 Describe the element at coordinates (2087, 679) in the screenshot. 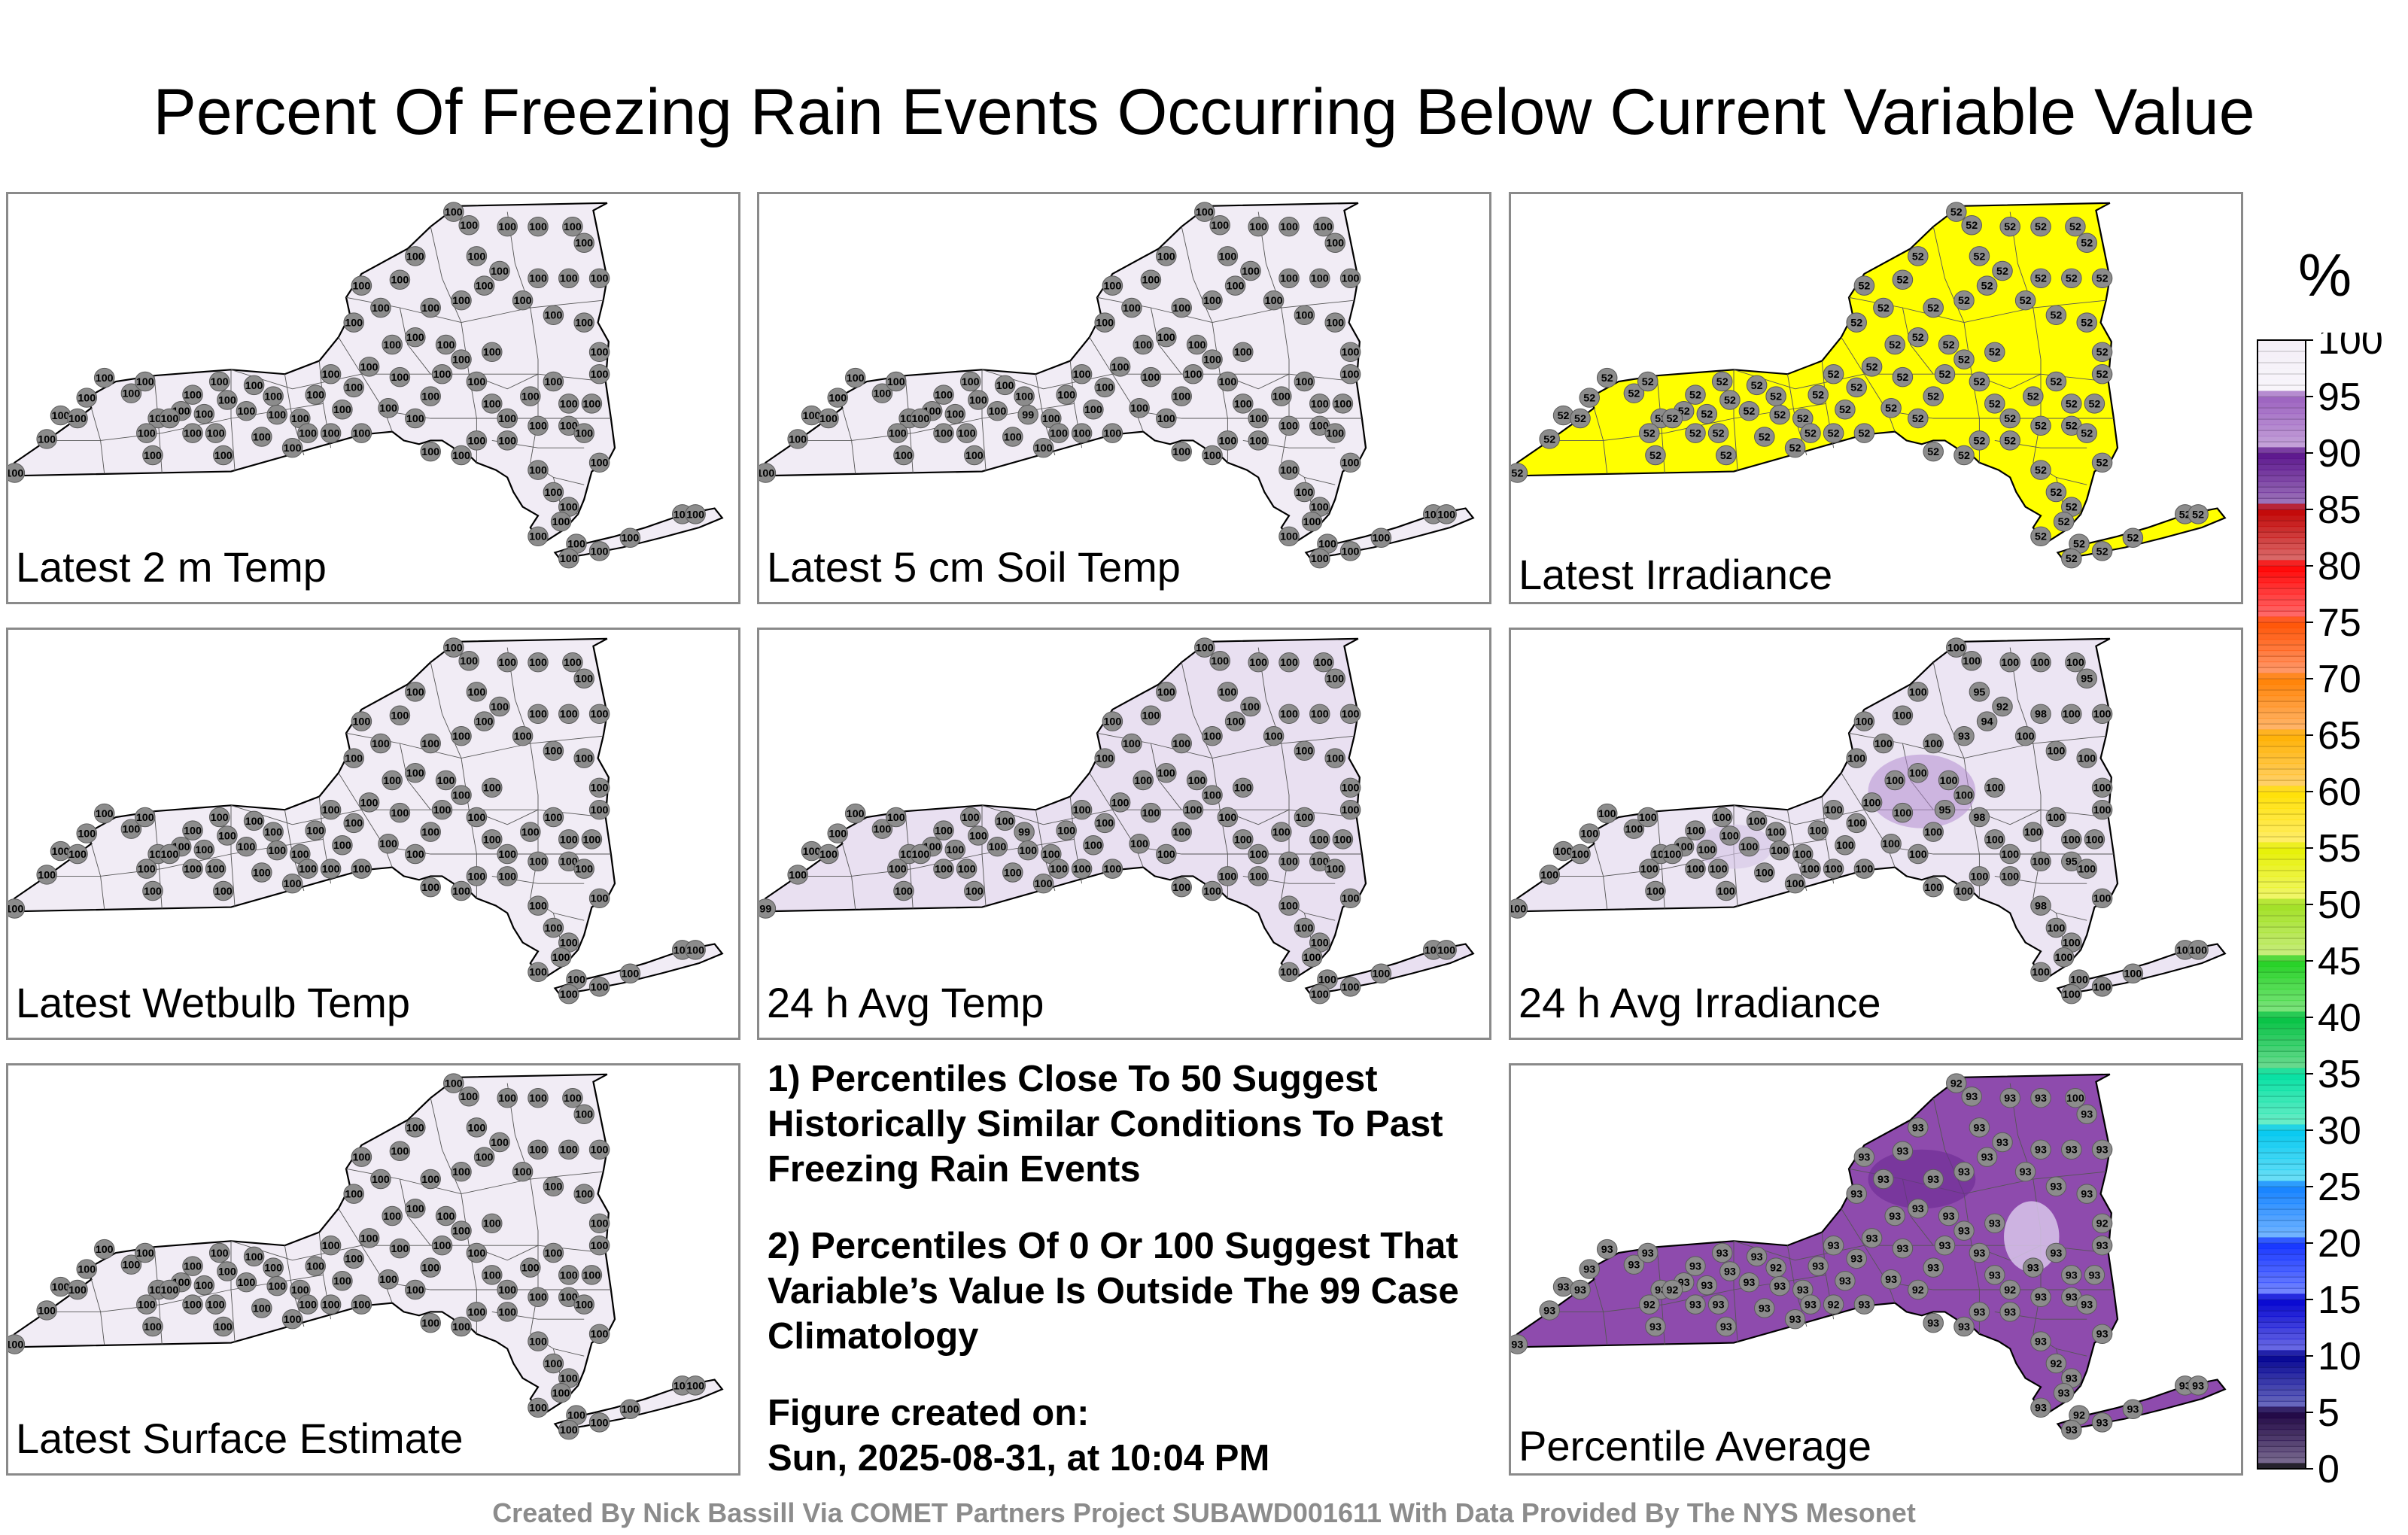

I see `station-value: 95` at that location.